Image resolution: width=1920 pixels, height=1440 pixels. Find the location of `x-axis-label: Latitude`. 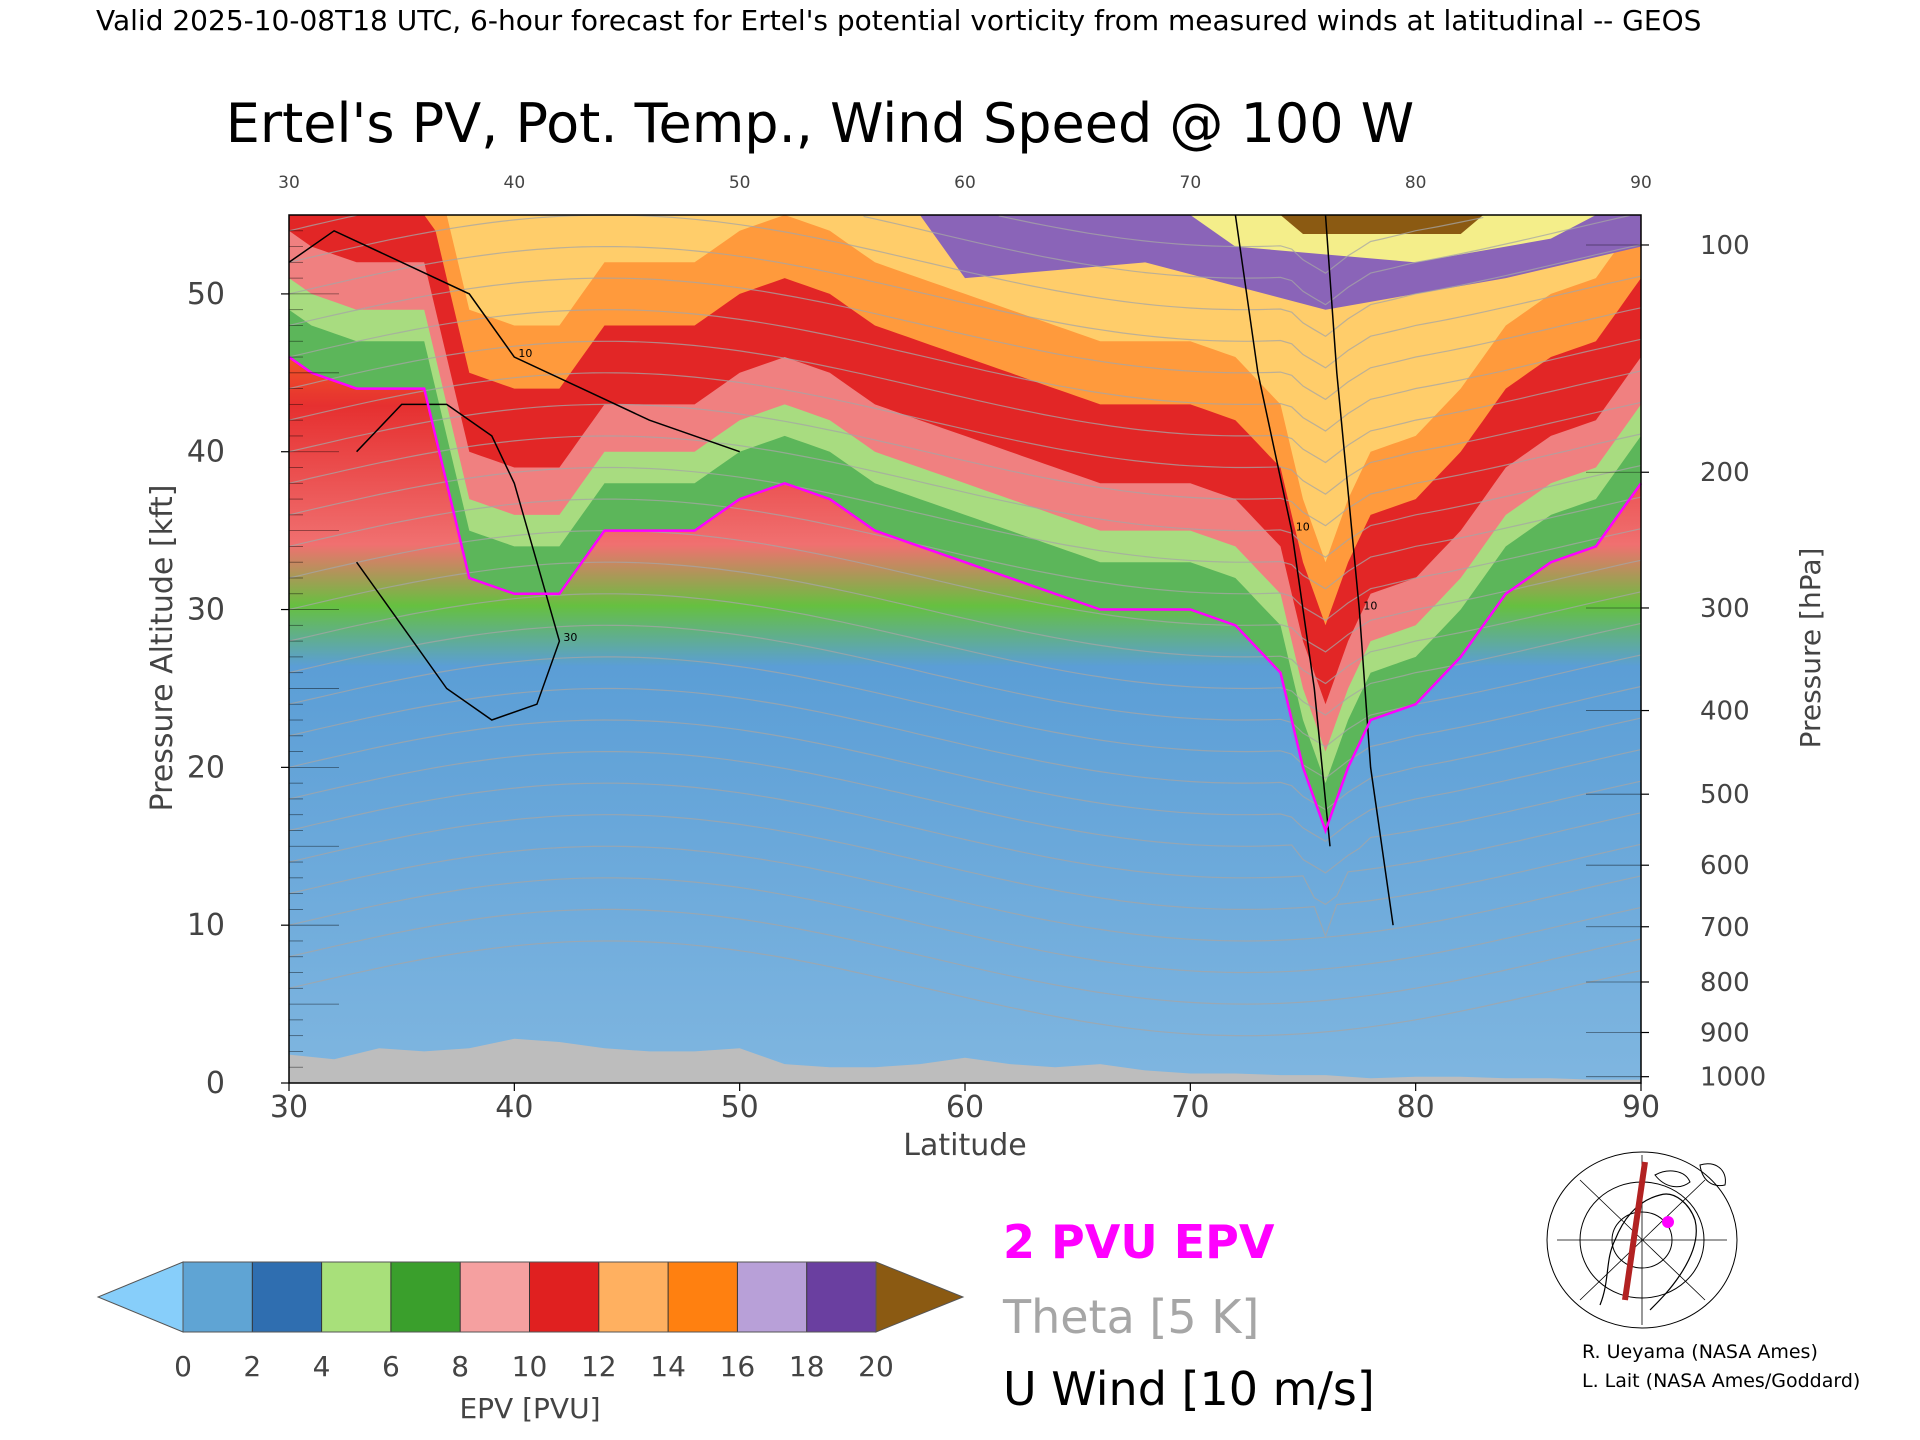

x-axis-label: Latitude is located at coordinates (964, 1145).